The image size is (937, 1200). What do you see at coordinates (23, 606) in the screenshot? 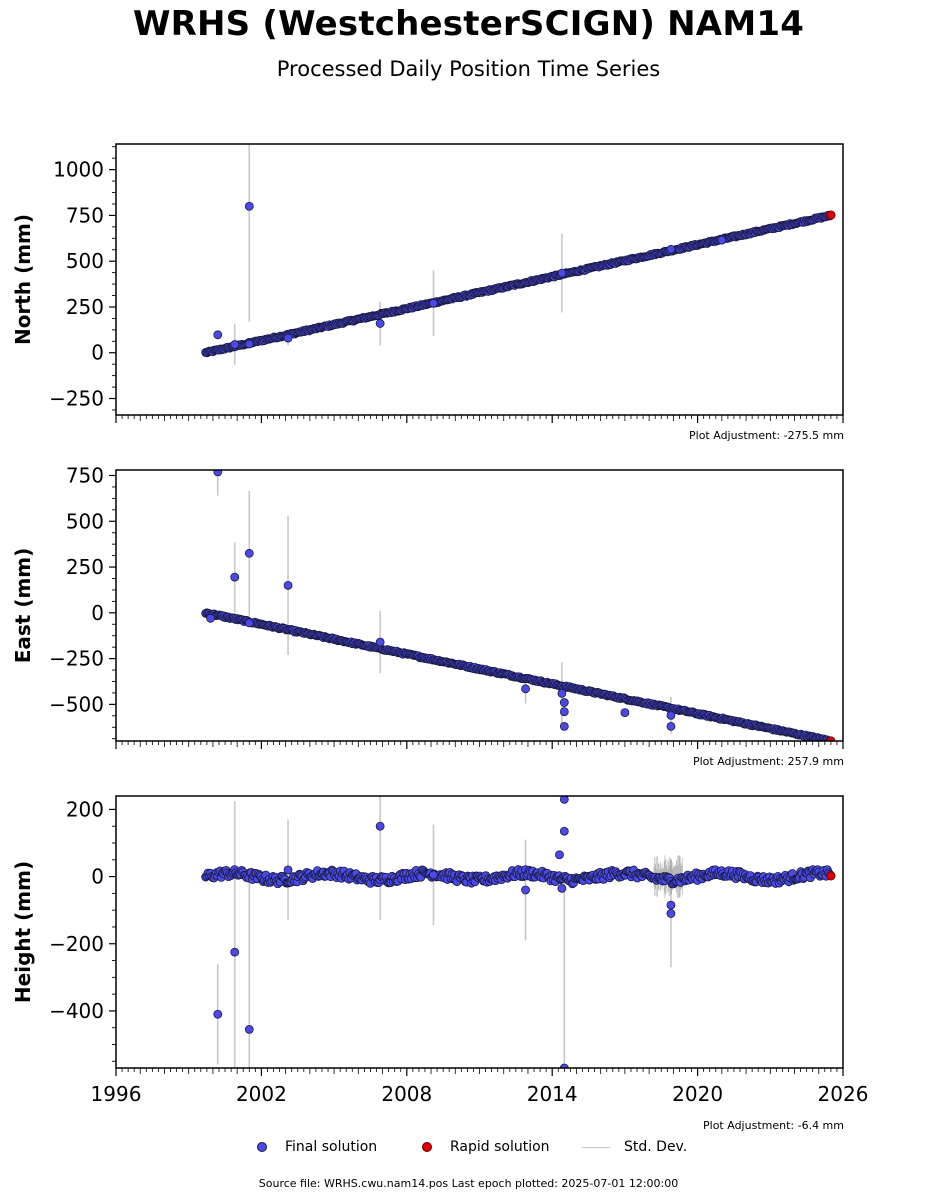
I see `y-axis-label: East (mm)` at bounding box center [23, 606].